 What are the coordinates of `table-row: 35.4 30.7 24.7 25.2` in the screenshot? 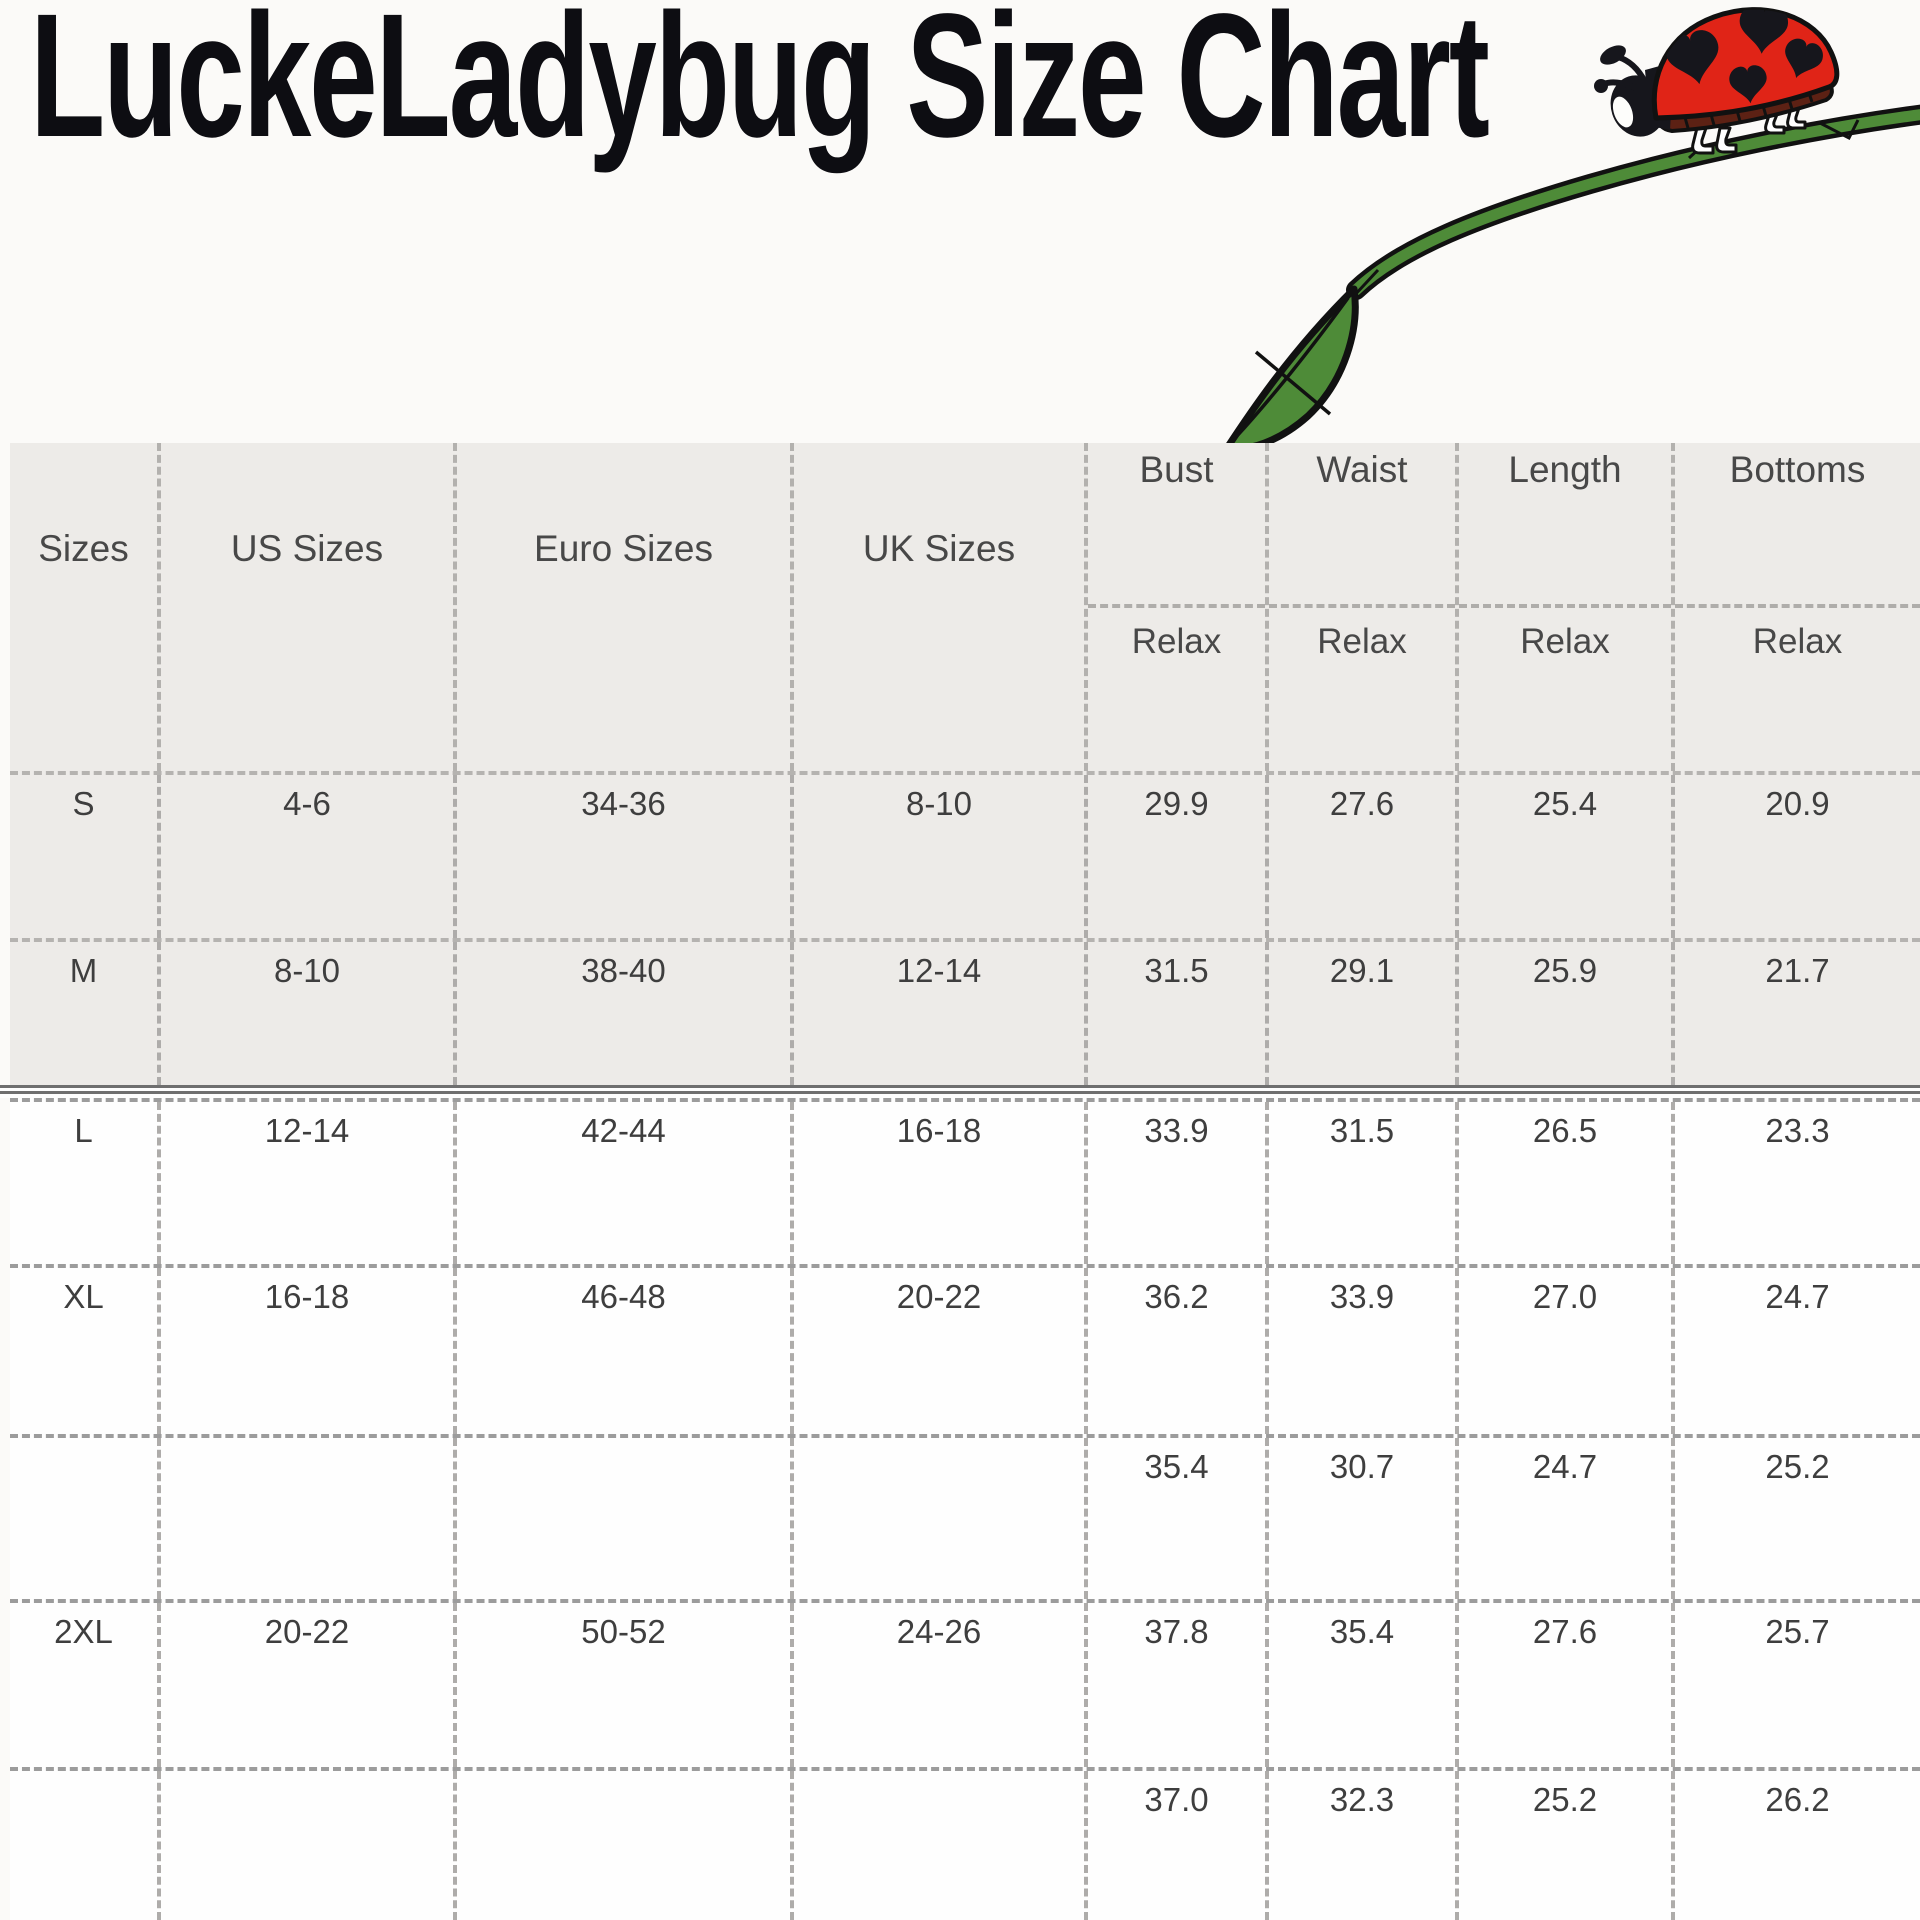 It's located at (965, 1516).